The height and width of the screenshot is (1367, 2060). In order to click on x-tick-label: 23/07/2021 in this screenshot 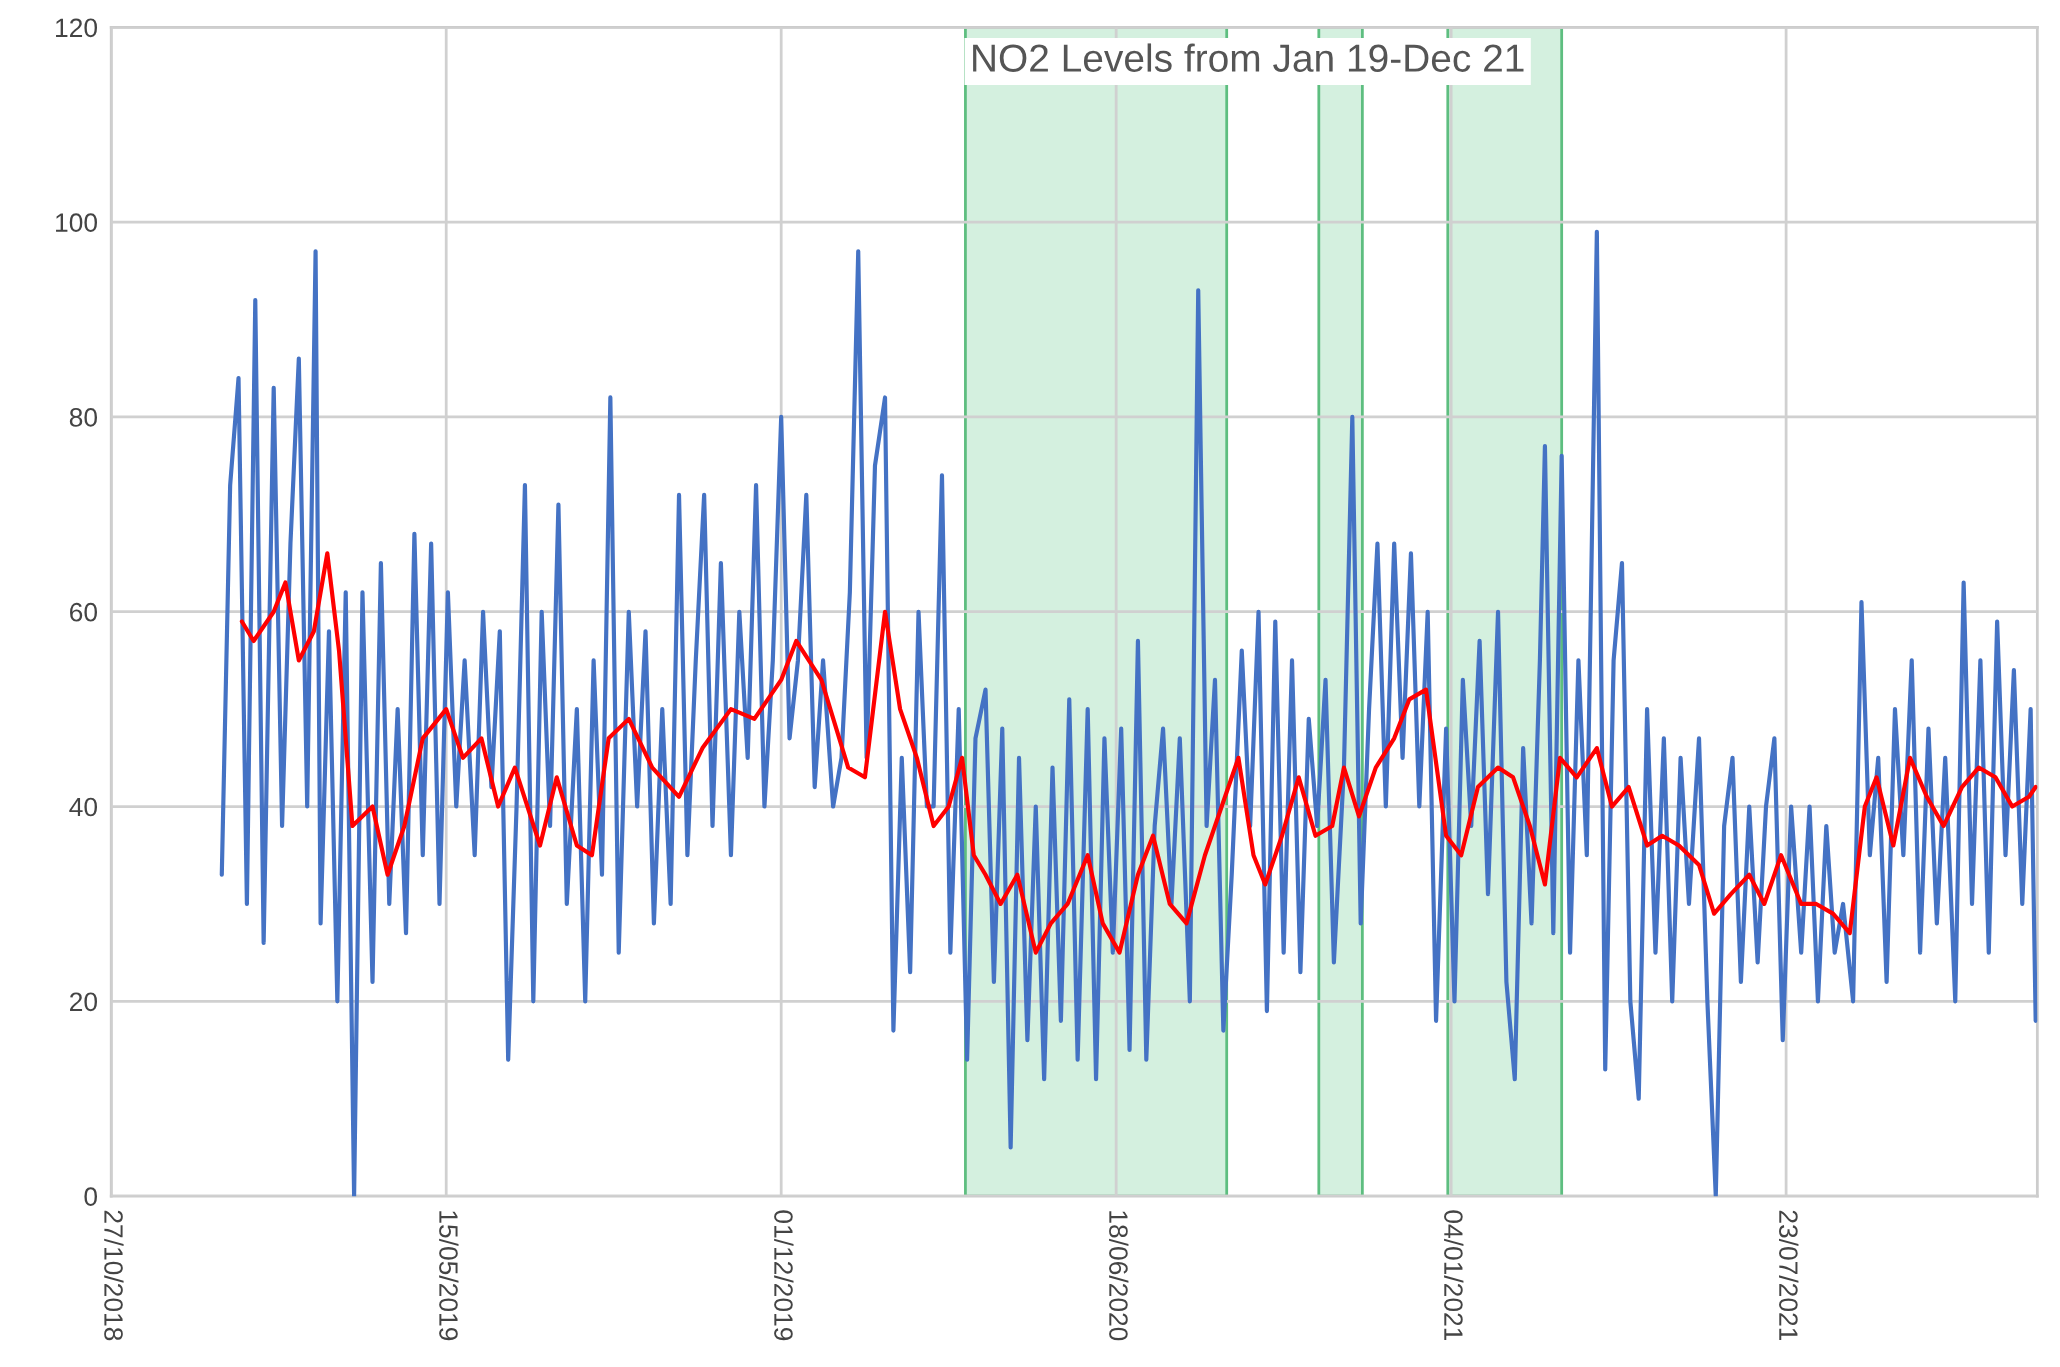, I will do `click(1789, 1275)`.